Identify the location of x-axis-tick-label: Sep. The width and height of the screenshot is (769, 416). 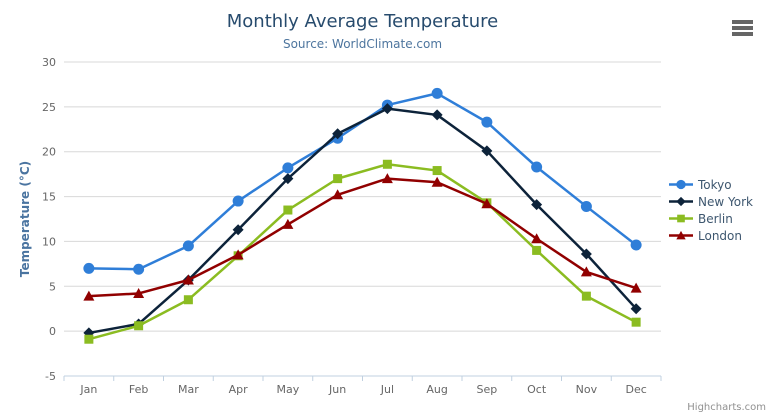
(487, 389).